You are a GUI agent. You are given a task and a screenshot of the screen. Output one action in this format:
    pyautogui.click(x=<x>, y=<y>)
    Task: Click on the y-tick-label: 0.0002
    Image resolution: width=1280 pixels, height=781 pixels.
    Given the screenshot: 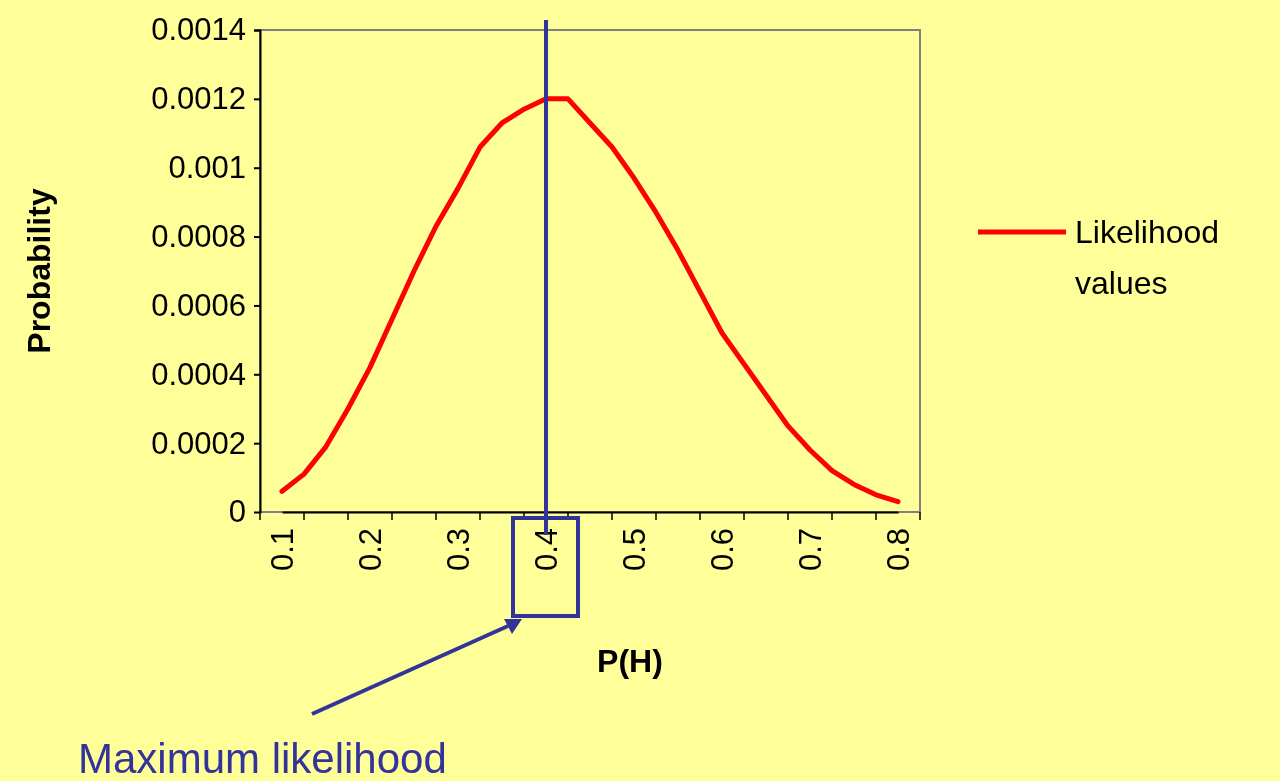 What is the action you would take?
    pyautogui.click(x=198, y=443)
    